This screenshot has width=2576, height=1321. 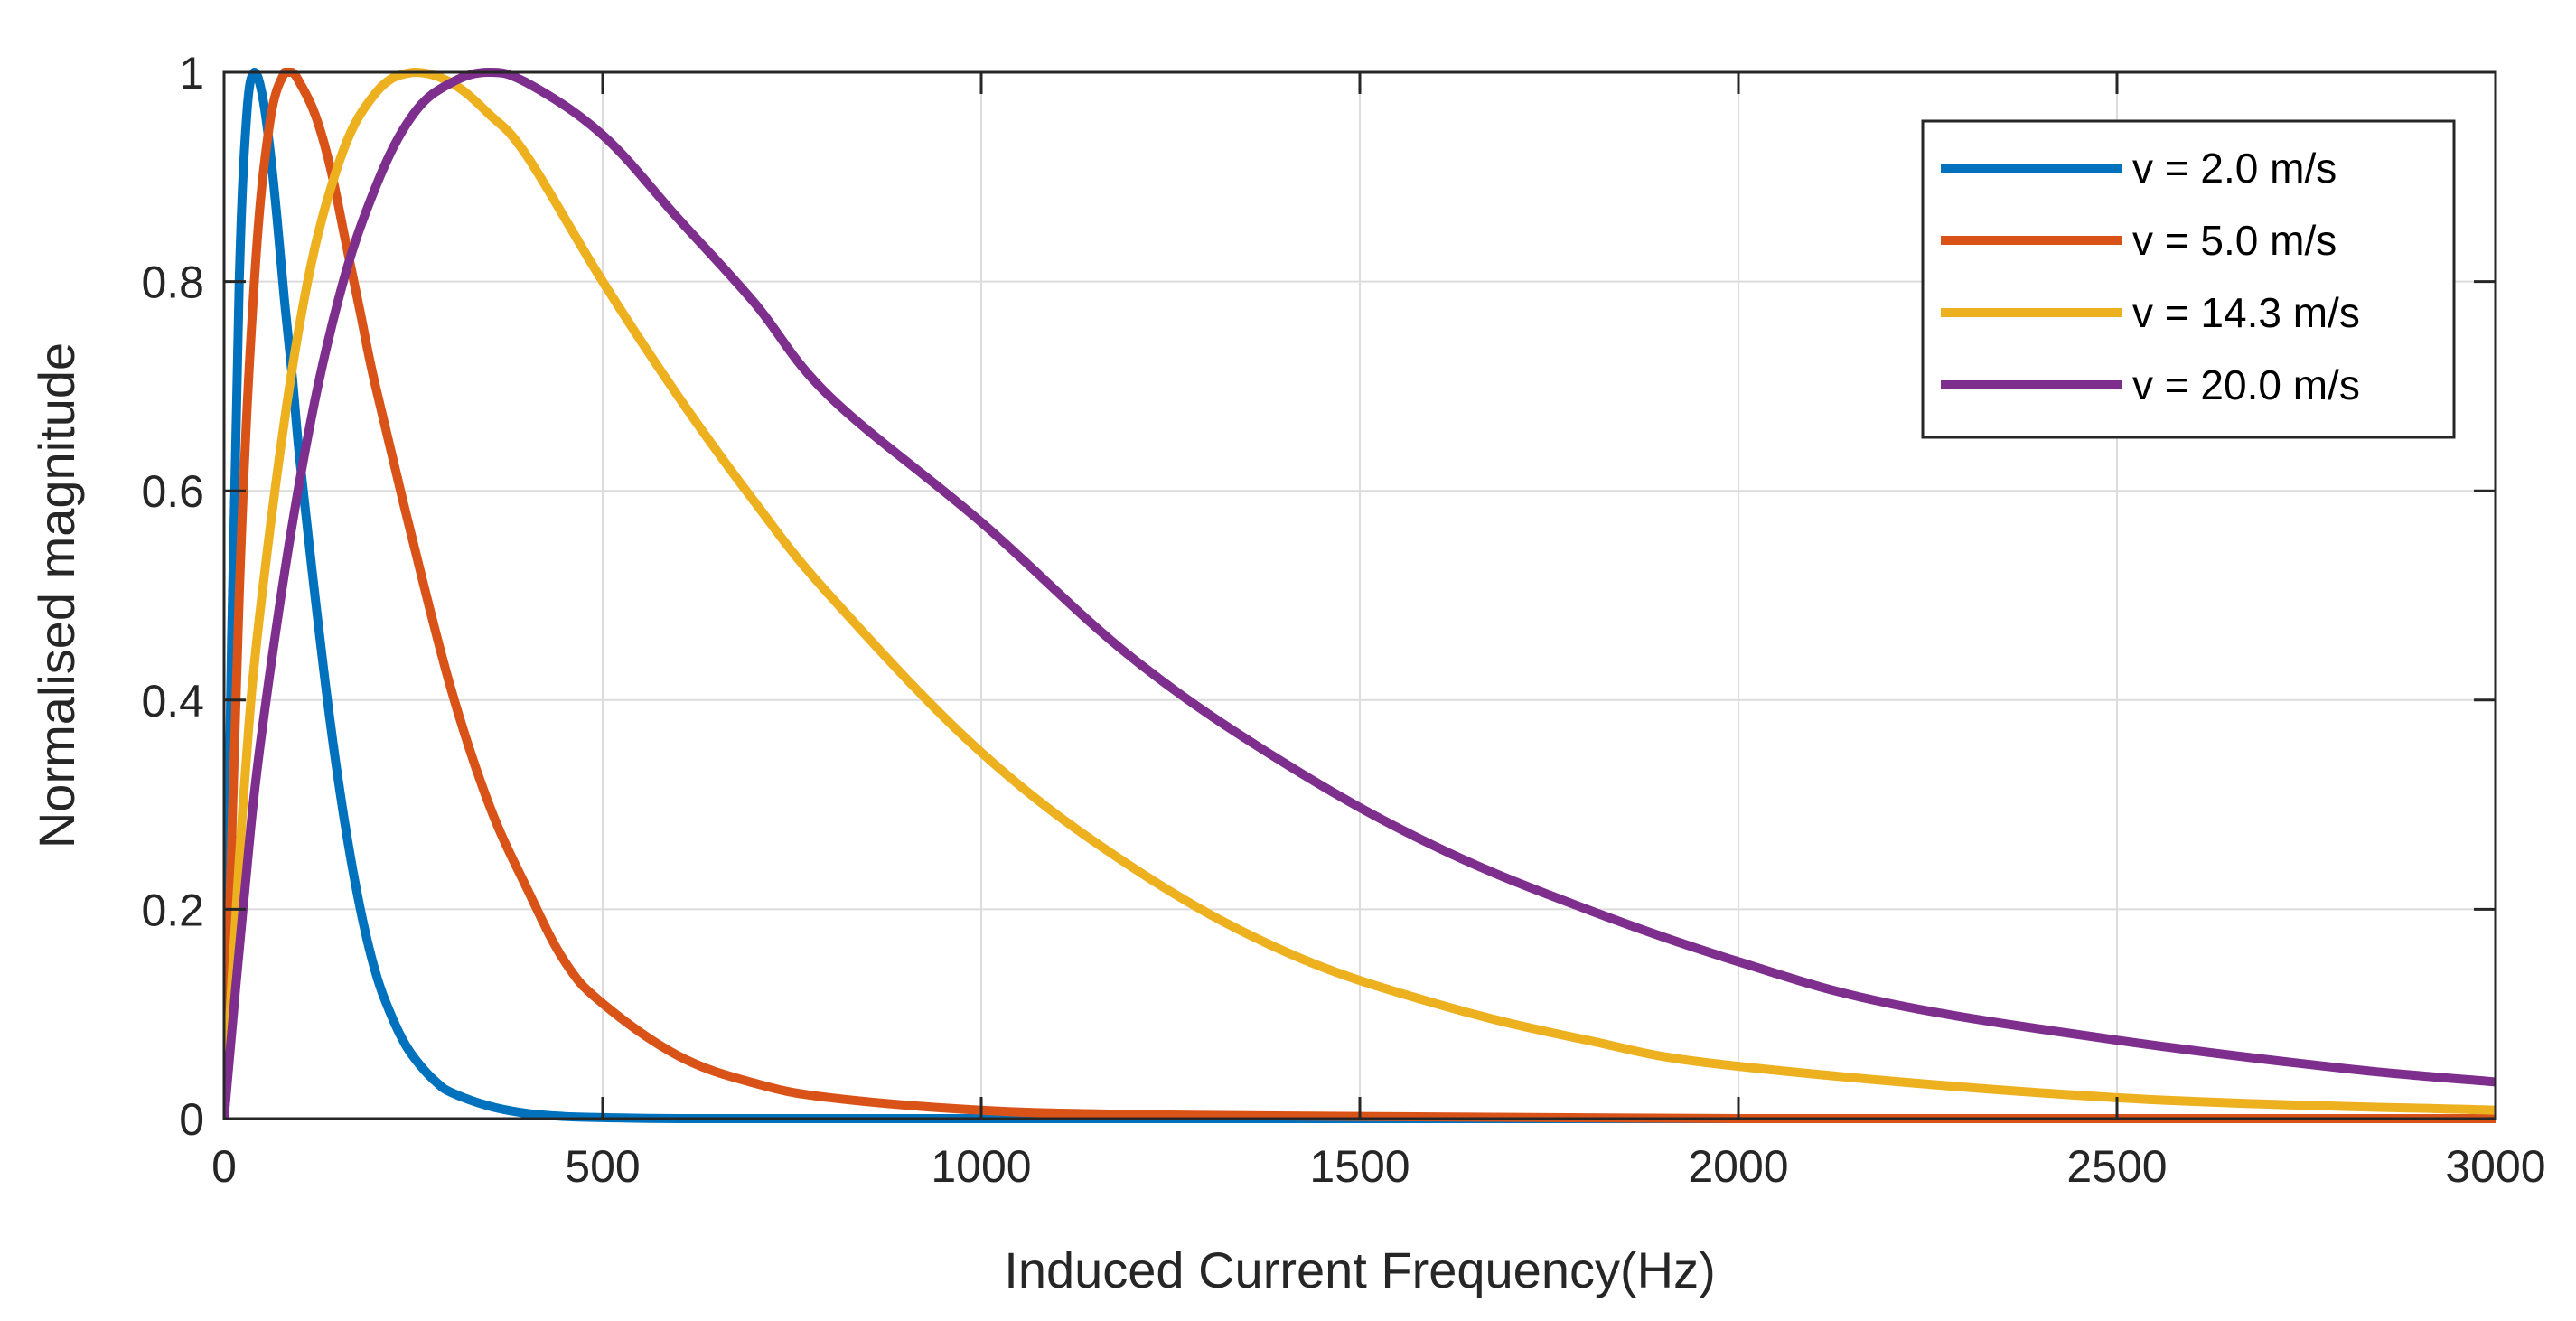 I want to click on y-axis-title: Normalised magnitude, so click(x=56, y=595).